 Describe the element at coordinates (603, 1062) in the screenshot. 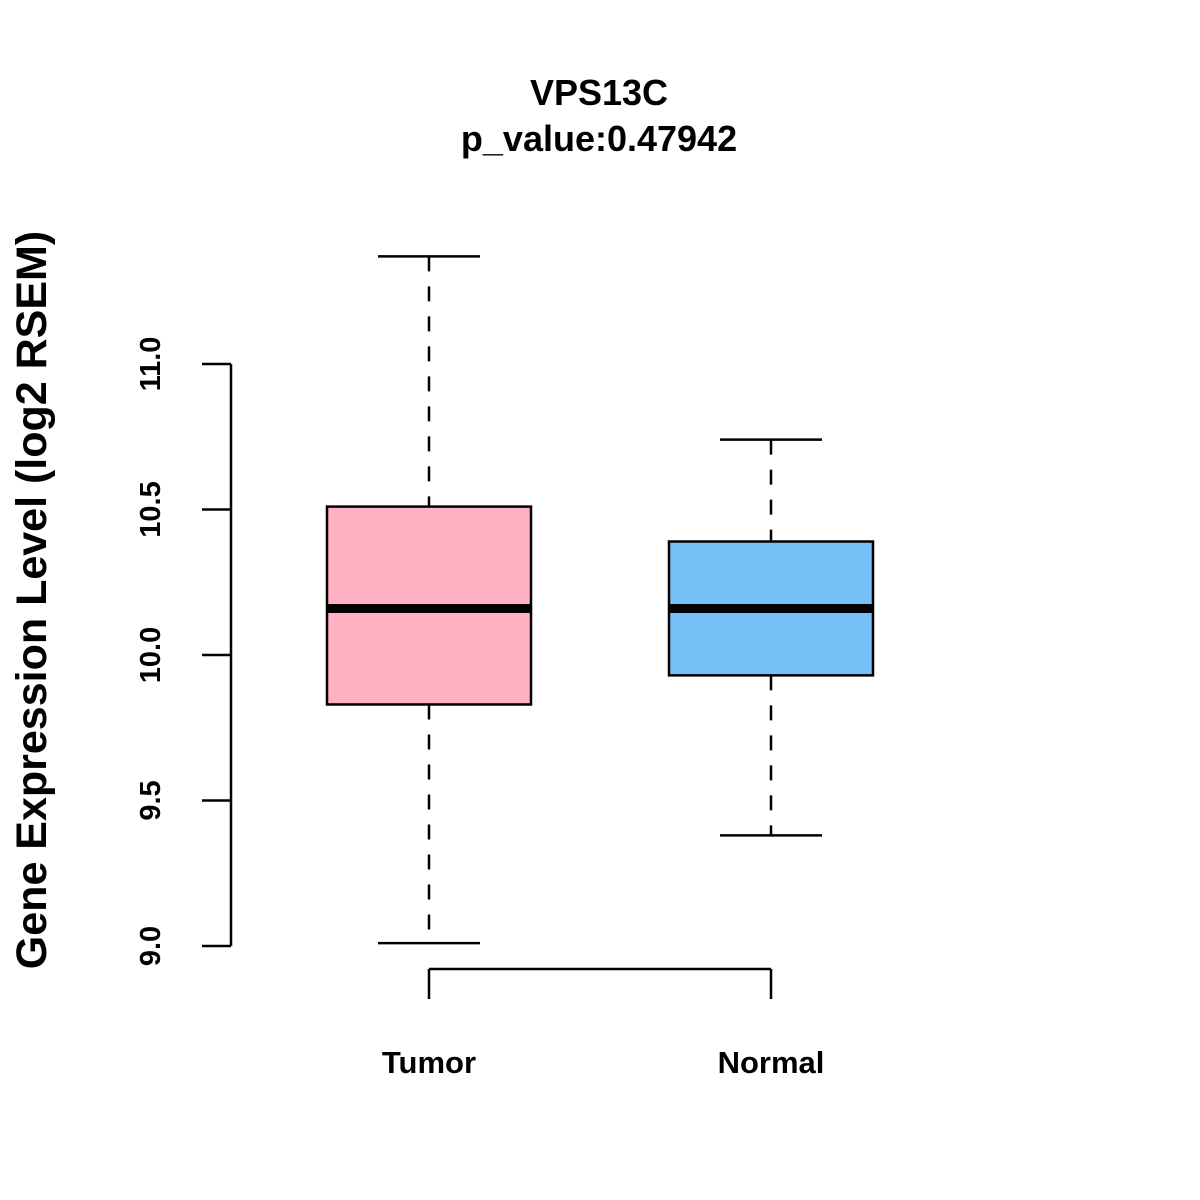

I see `x-axis-category-labels: Tumor Normal` at that location.